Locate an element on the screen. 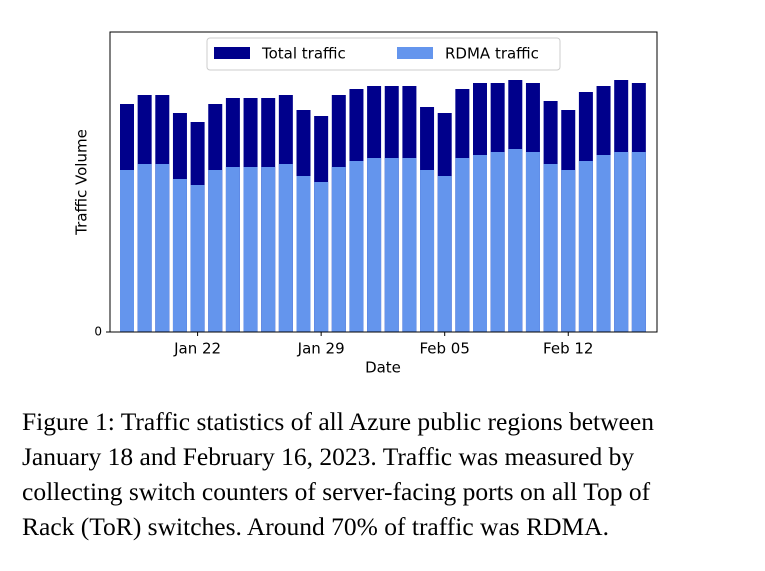  x-tick-label: Jan 29 is located at coordinates (321, 349).